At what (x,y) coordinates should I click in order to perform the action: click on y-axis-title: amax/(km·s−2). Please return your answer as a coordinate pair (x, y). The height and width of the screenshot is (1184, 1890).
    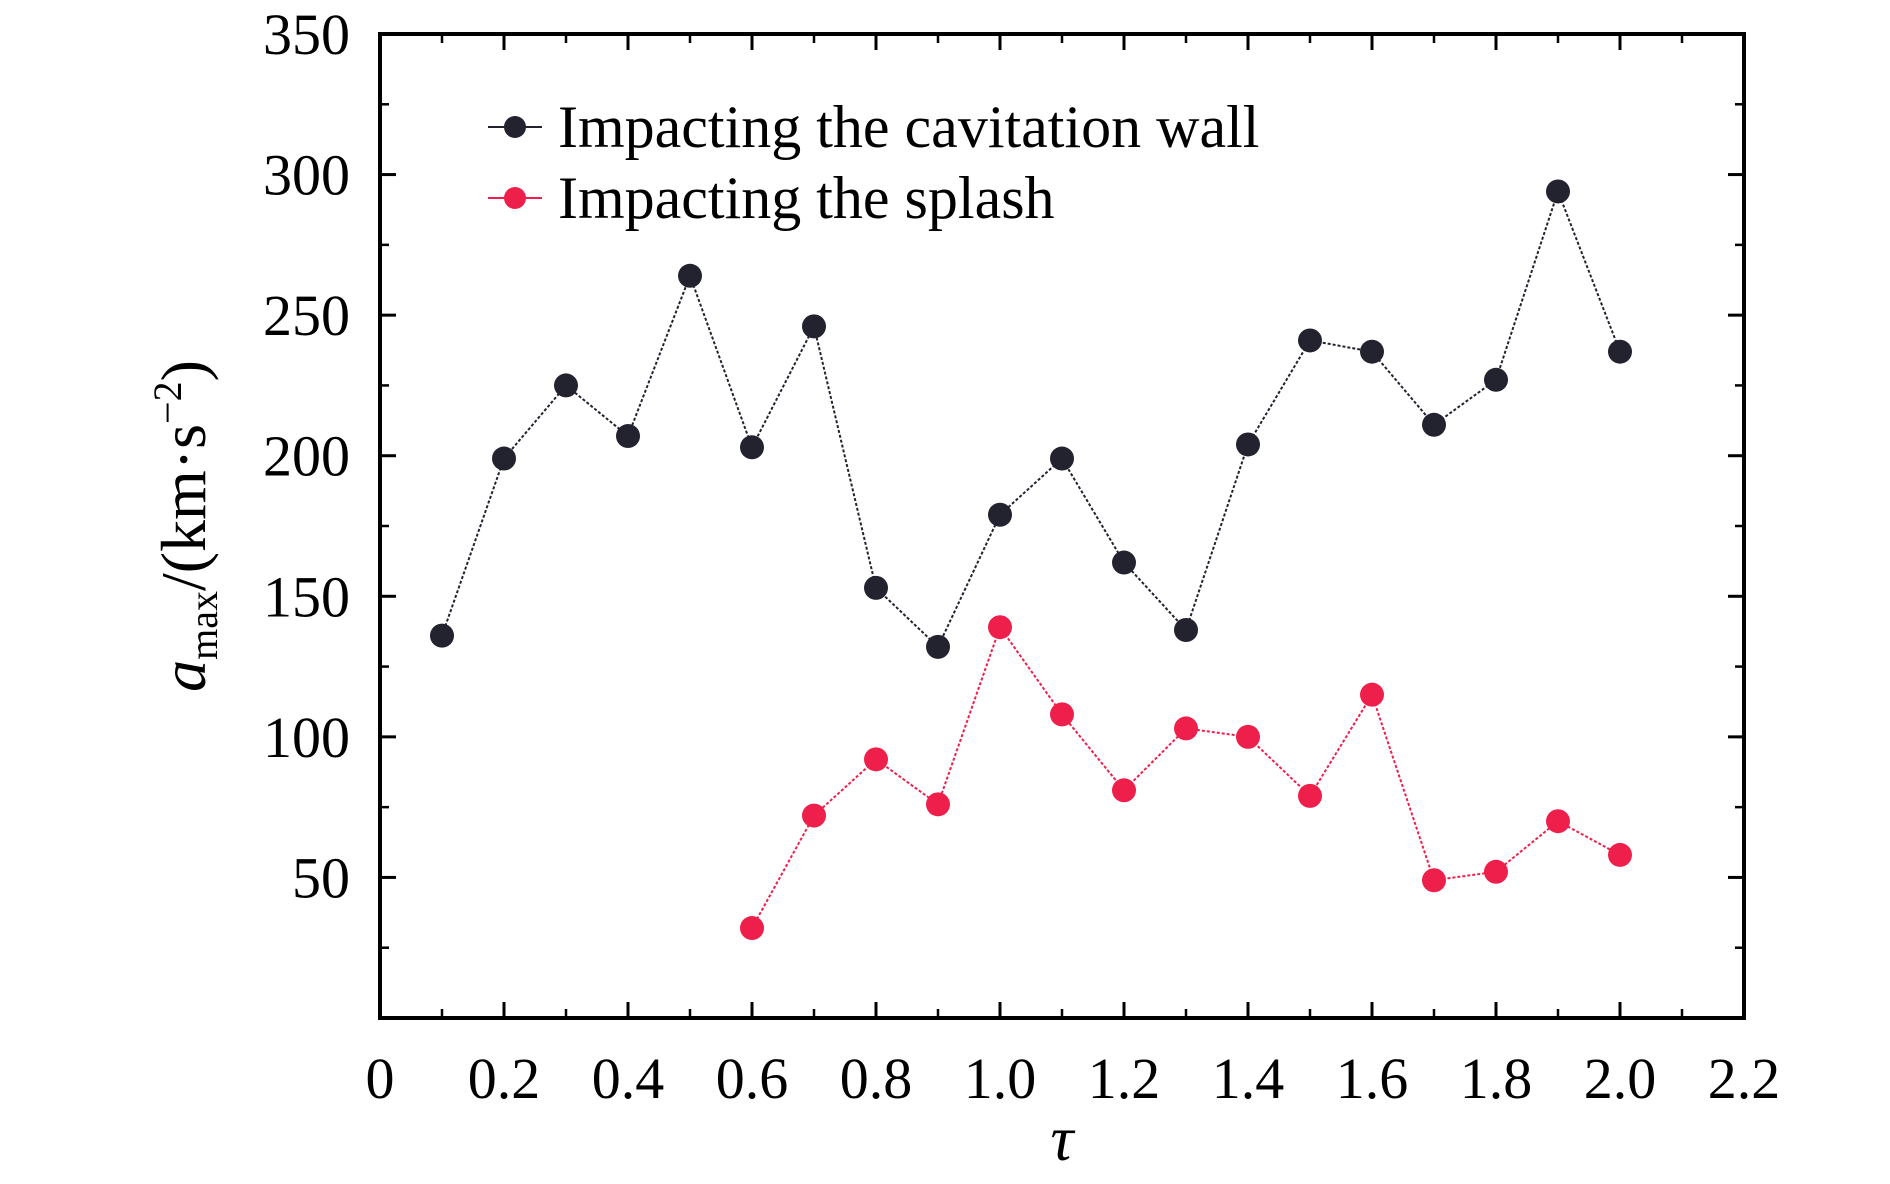
    Looking at the image, I should click on (185, 526).